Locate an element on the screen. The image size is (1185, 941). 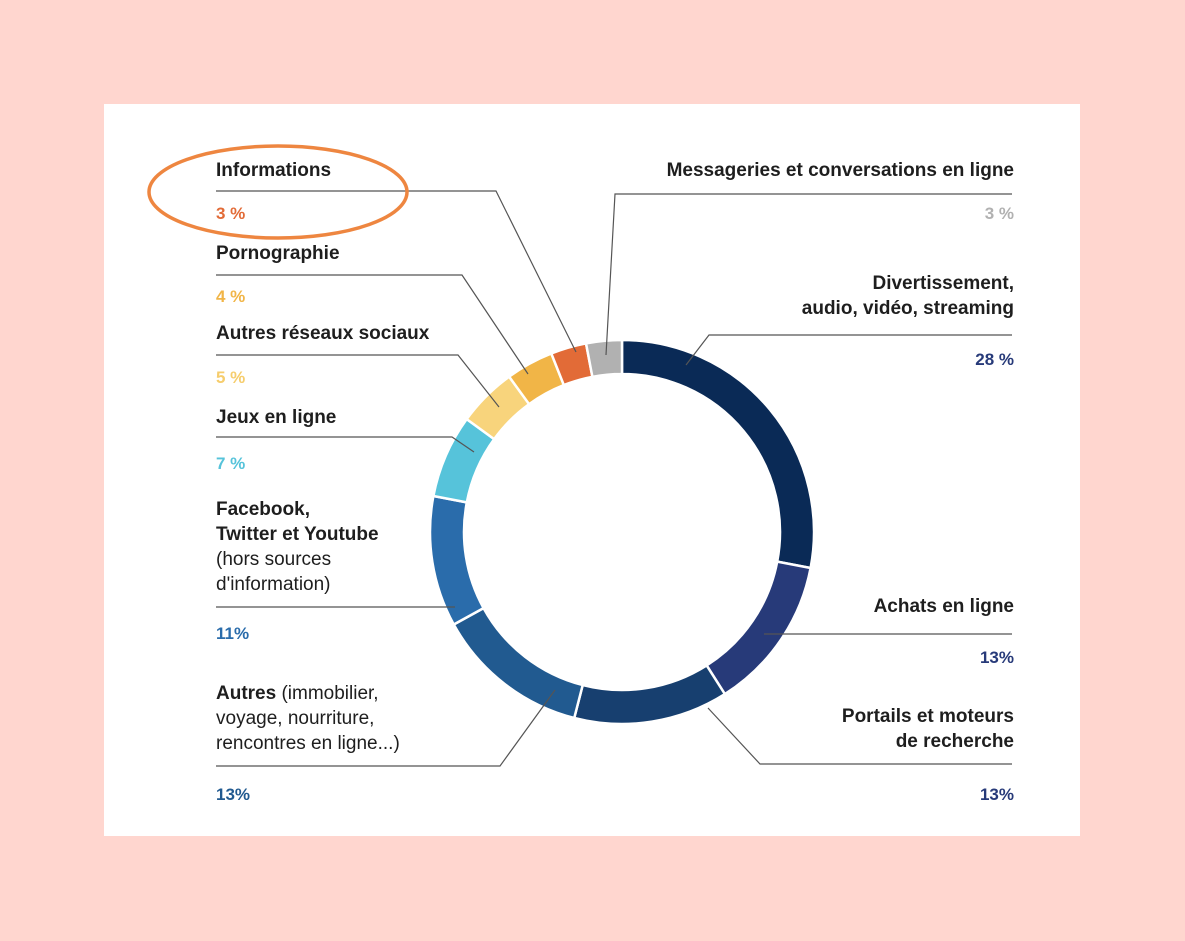
leader-autres is located at coordinates (386, 728).